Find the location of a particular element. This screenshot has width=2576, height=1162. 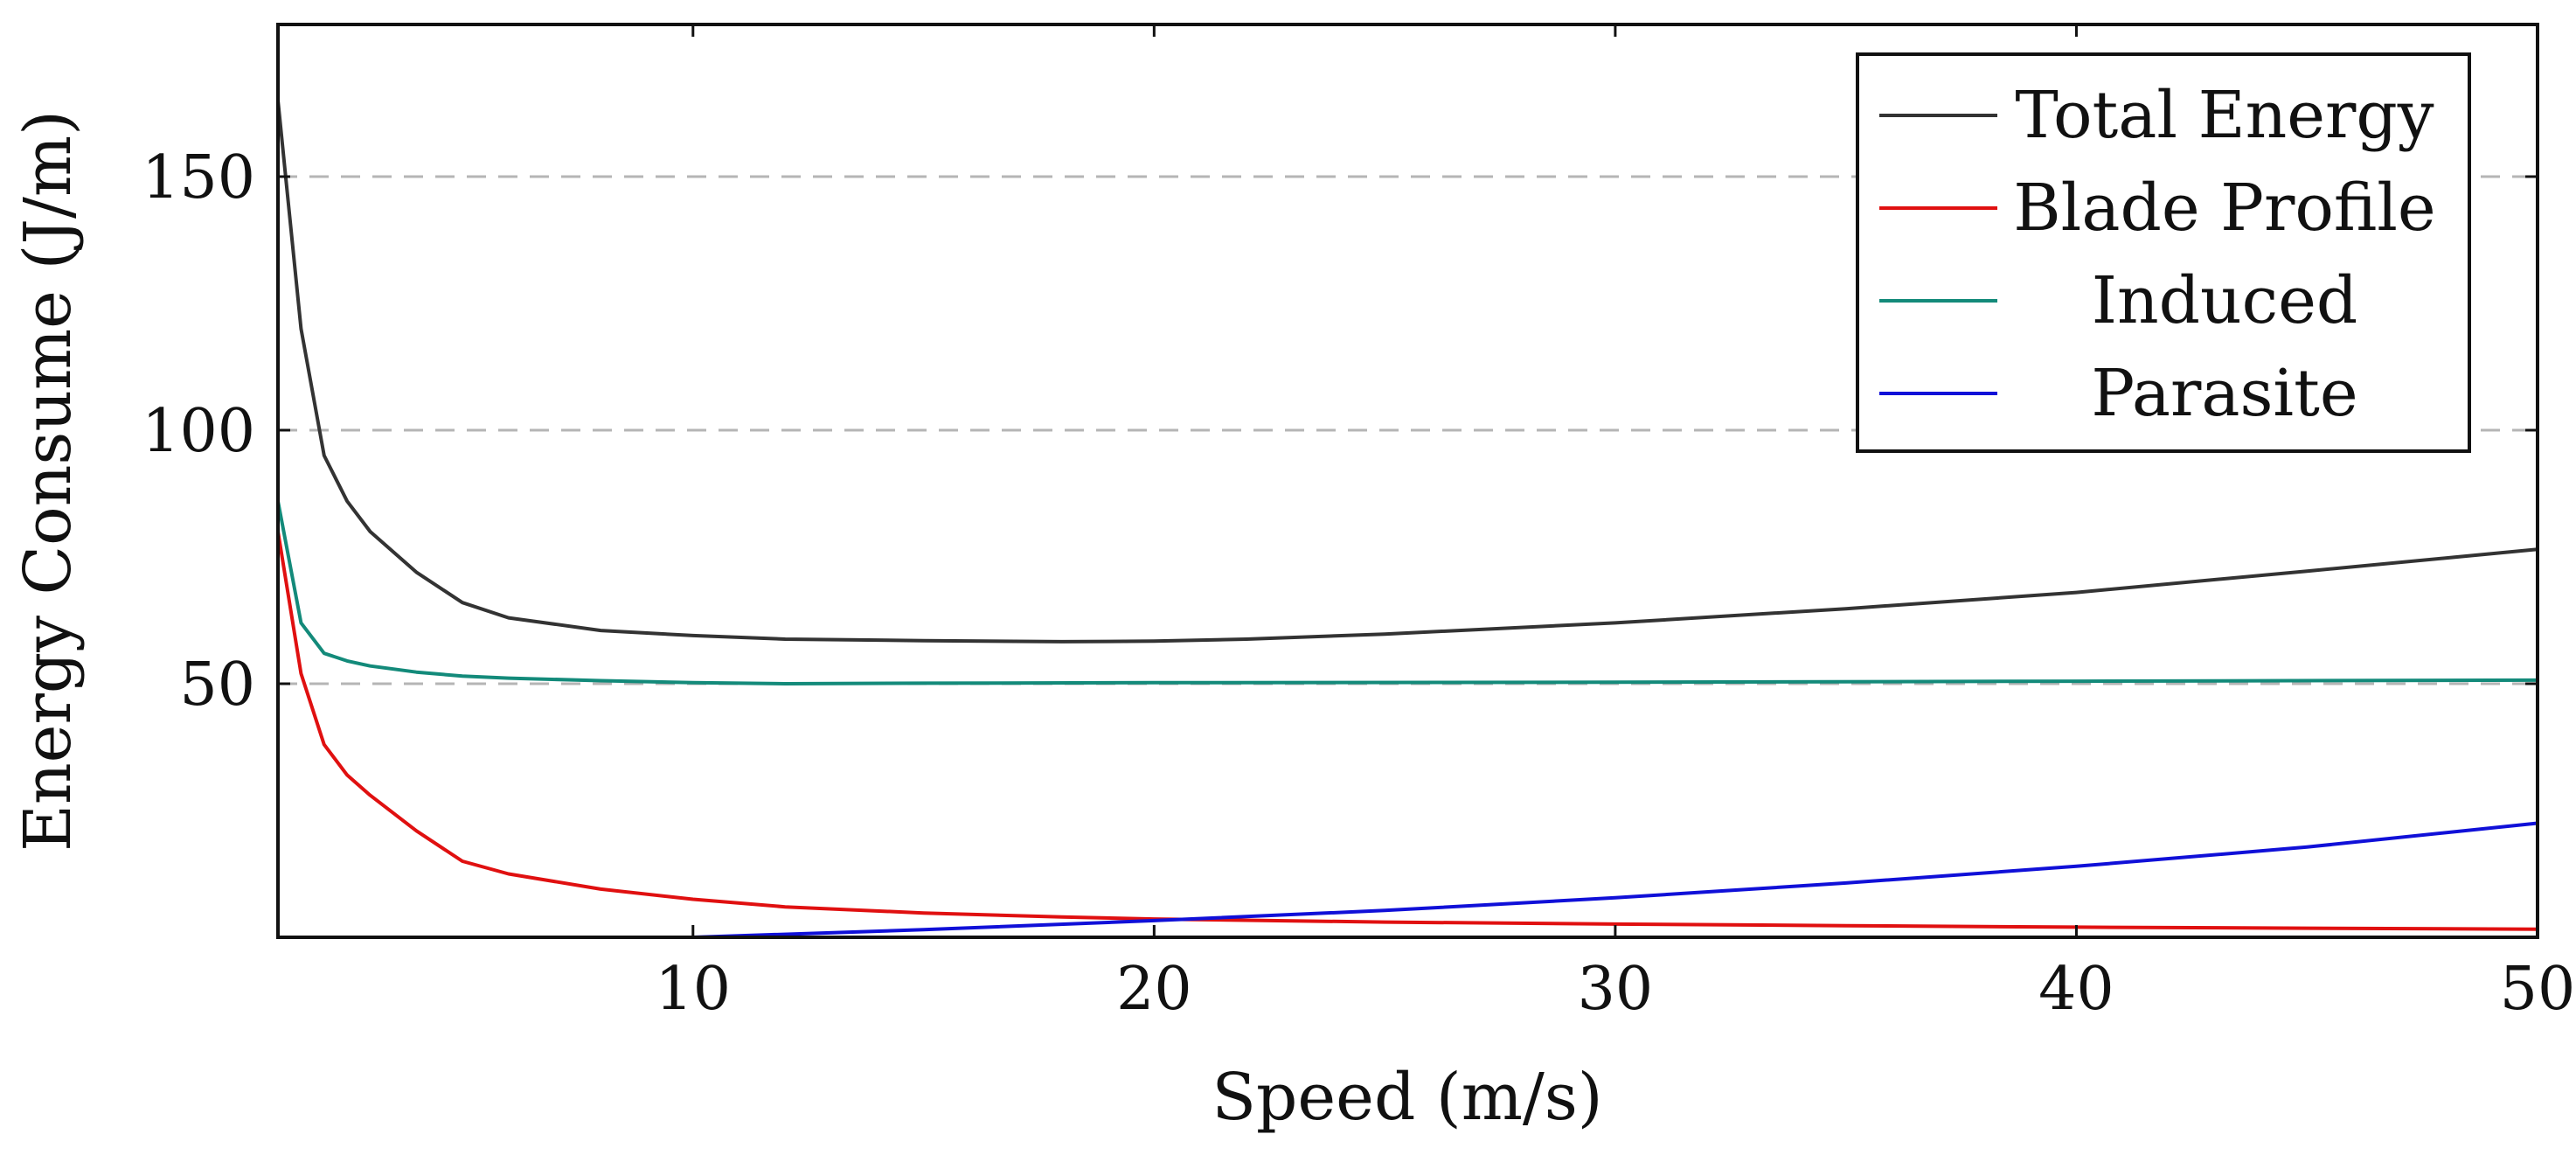

x-tick-label: 20 is located at coordinates (1154, 989).